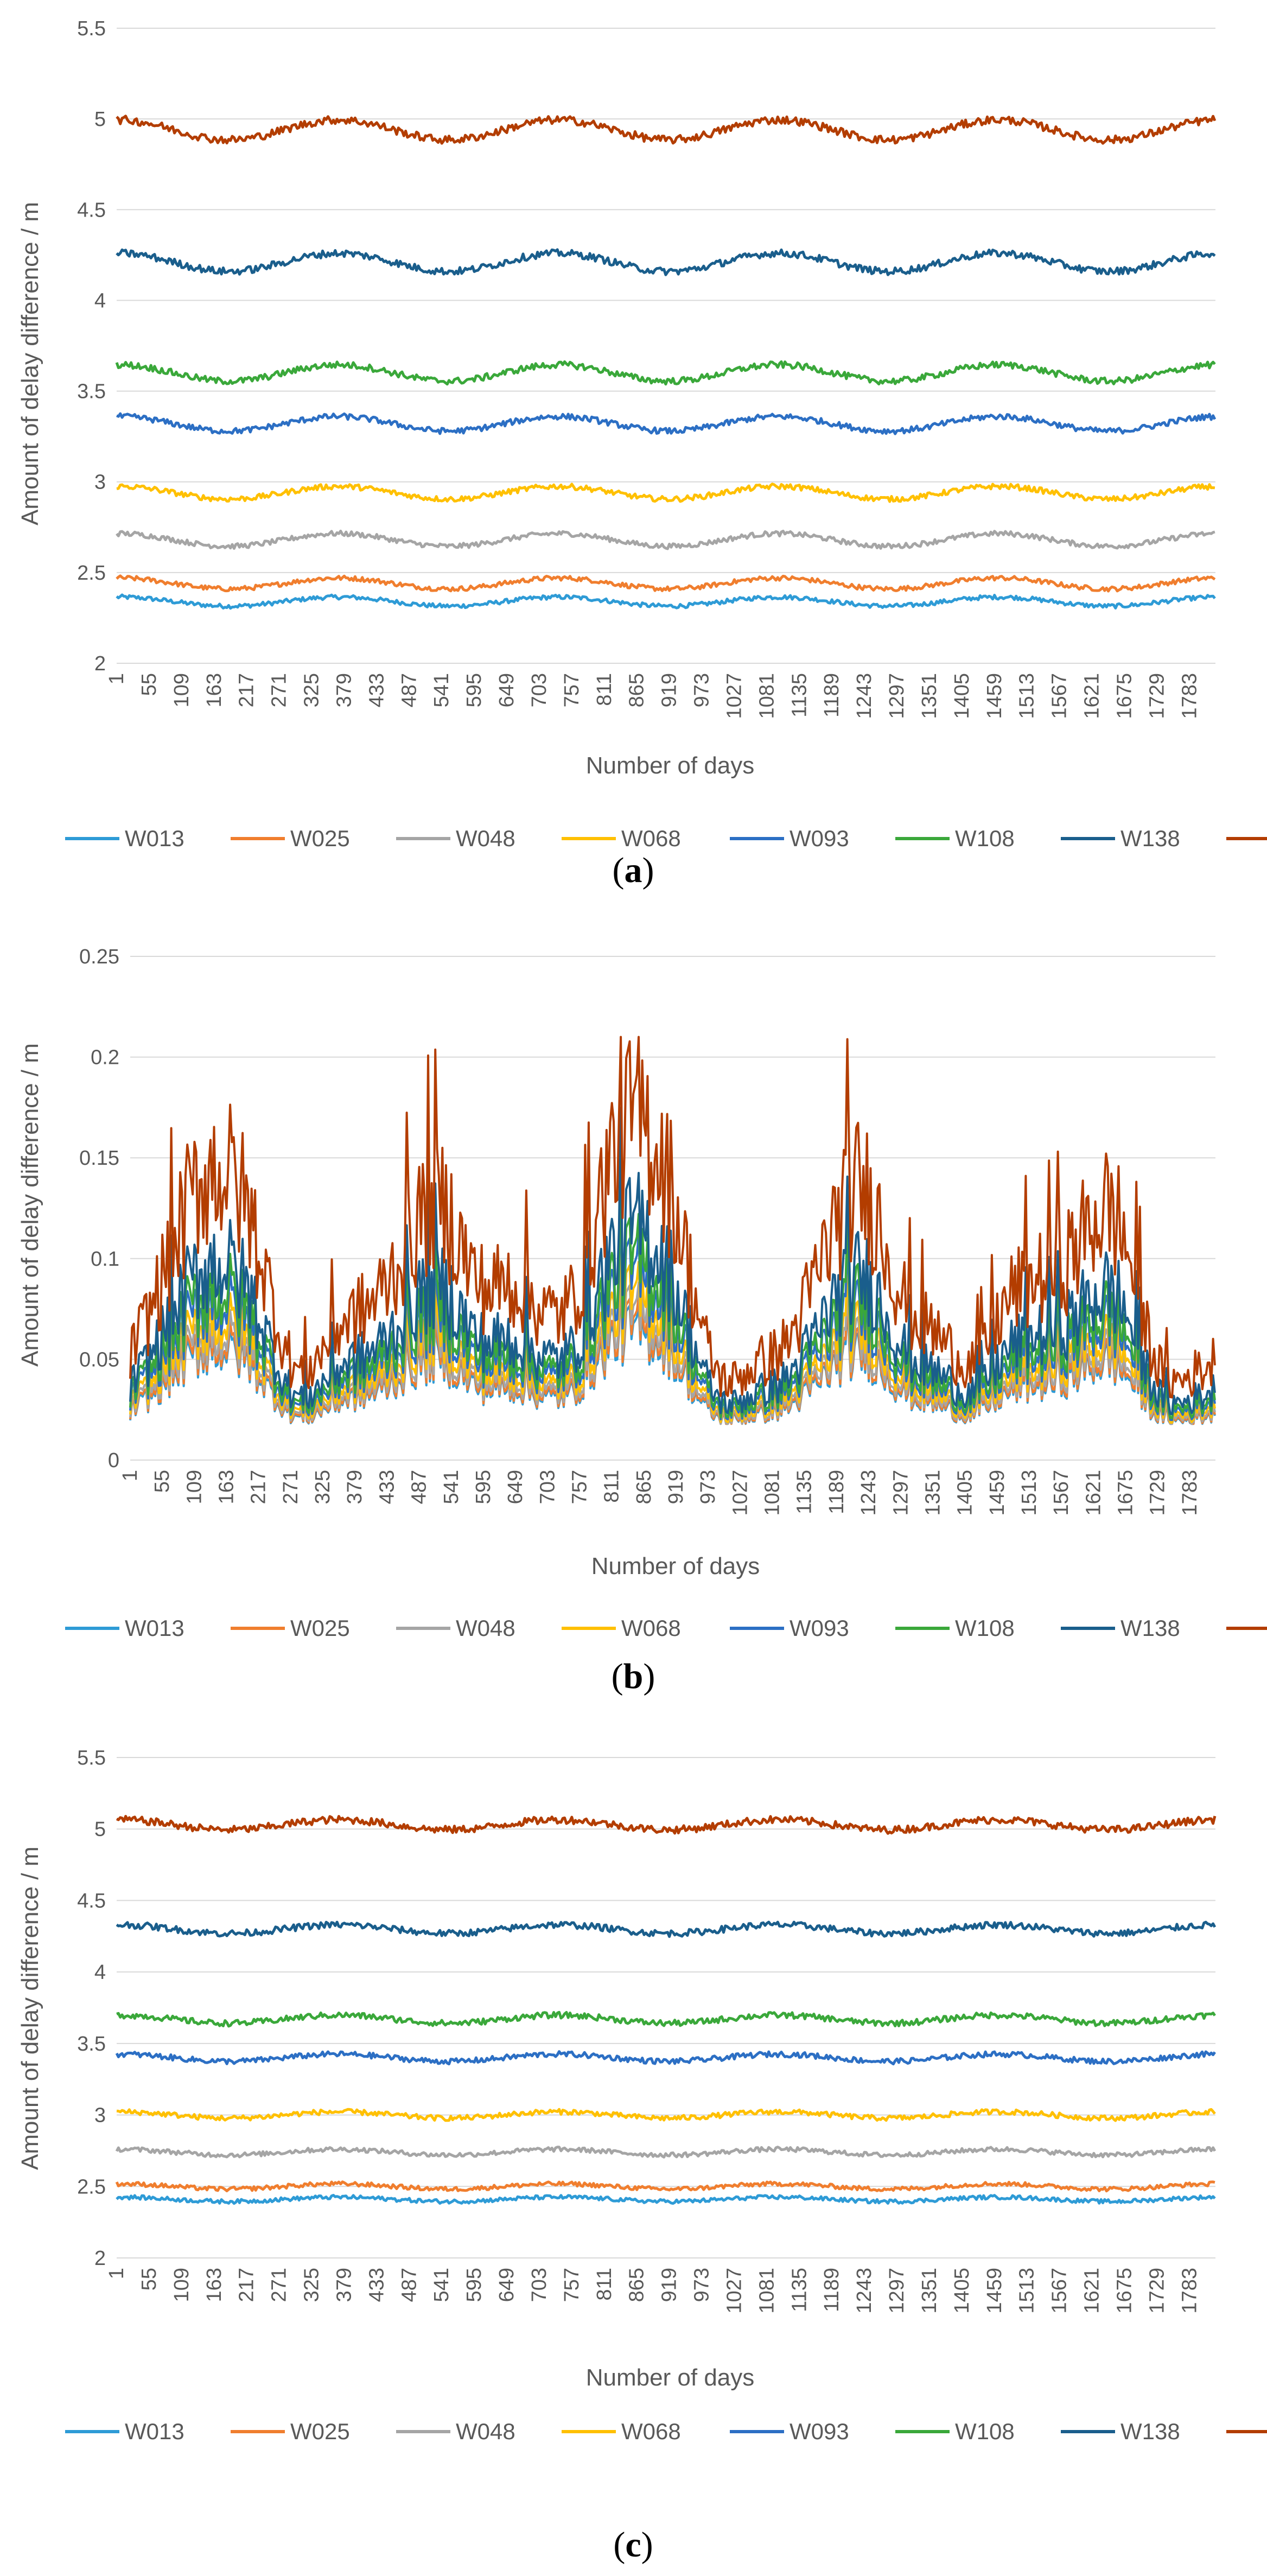 The width and height of the screenshot is (1267, 2576). Describe the element at coordinates (702, 2285) in the screenshot. I see `x-tick-label: 973` at that location.